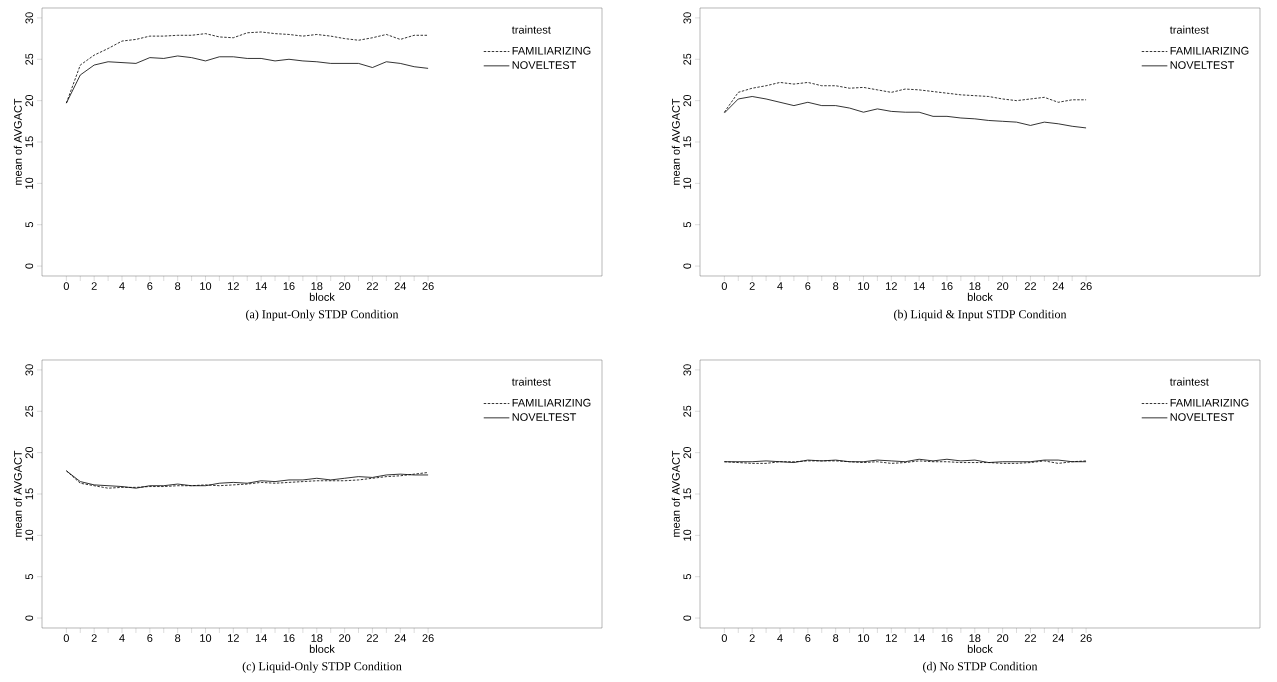  What do you see at coordinates (980, 315) in the screenshot?
I see `text: (b) Liquid & Input STDP Condition` at bounding box center [980, 315].